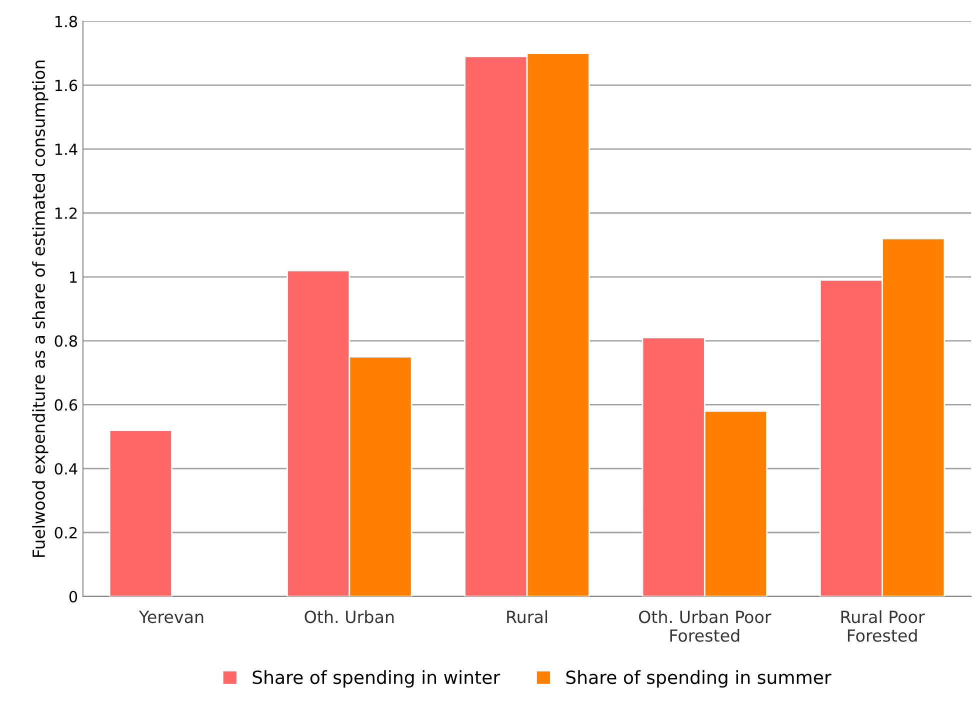  Describe the element at coordinates (171, 617) in the screenshot. I see `x-tick-label: Yerevan` at that location.